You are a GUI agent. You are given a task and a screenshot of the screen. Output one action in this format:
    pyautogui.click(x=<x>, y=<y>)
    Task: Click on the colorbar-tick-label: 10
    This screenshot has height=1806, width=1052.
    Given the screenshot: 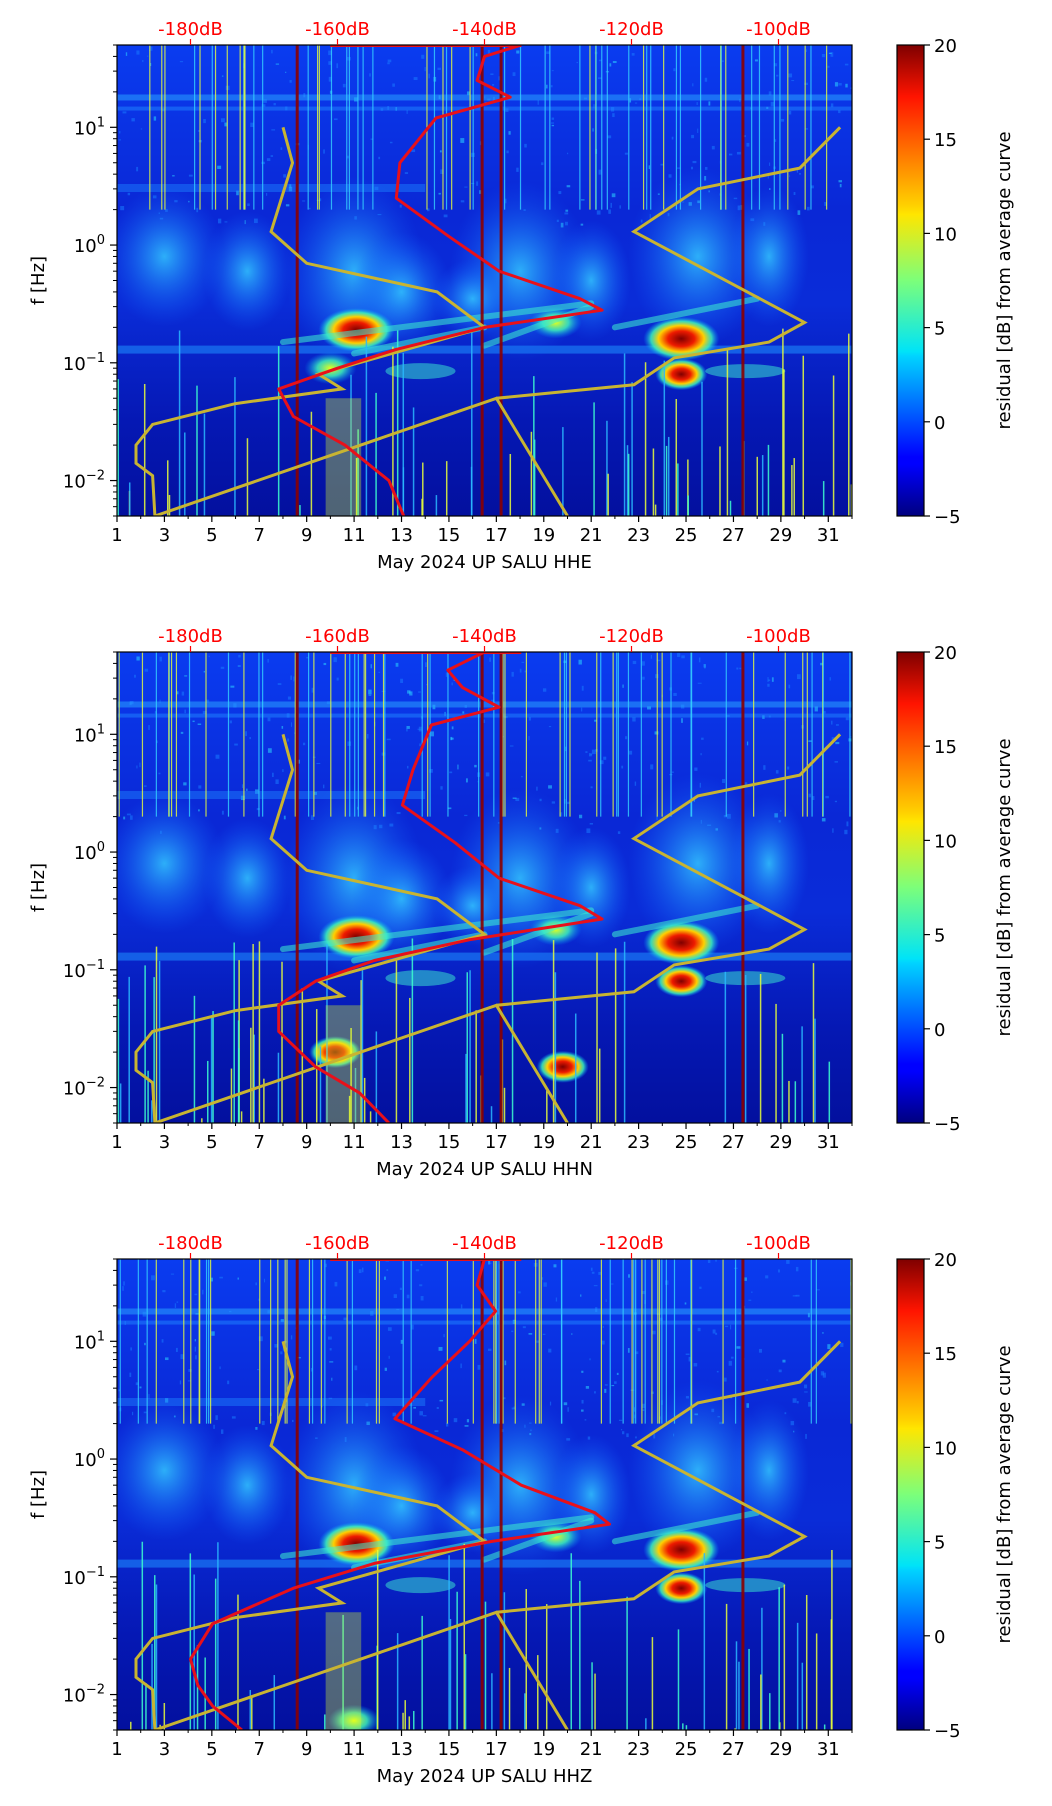 What is the action you would take?
    pyautogui.click(x=945, y=1448)
    